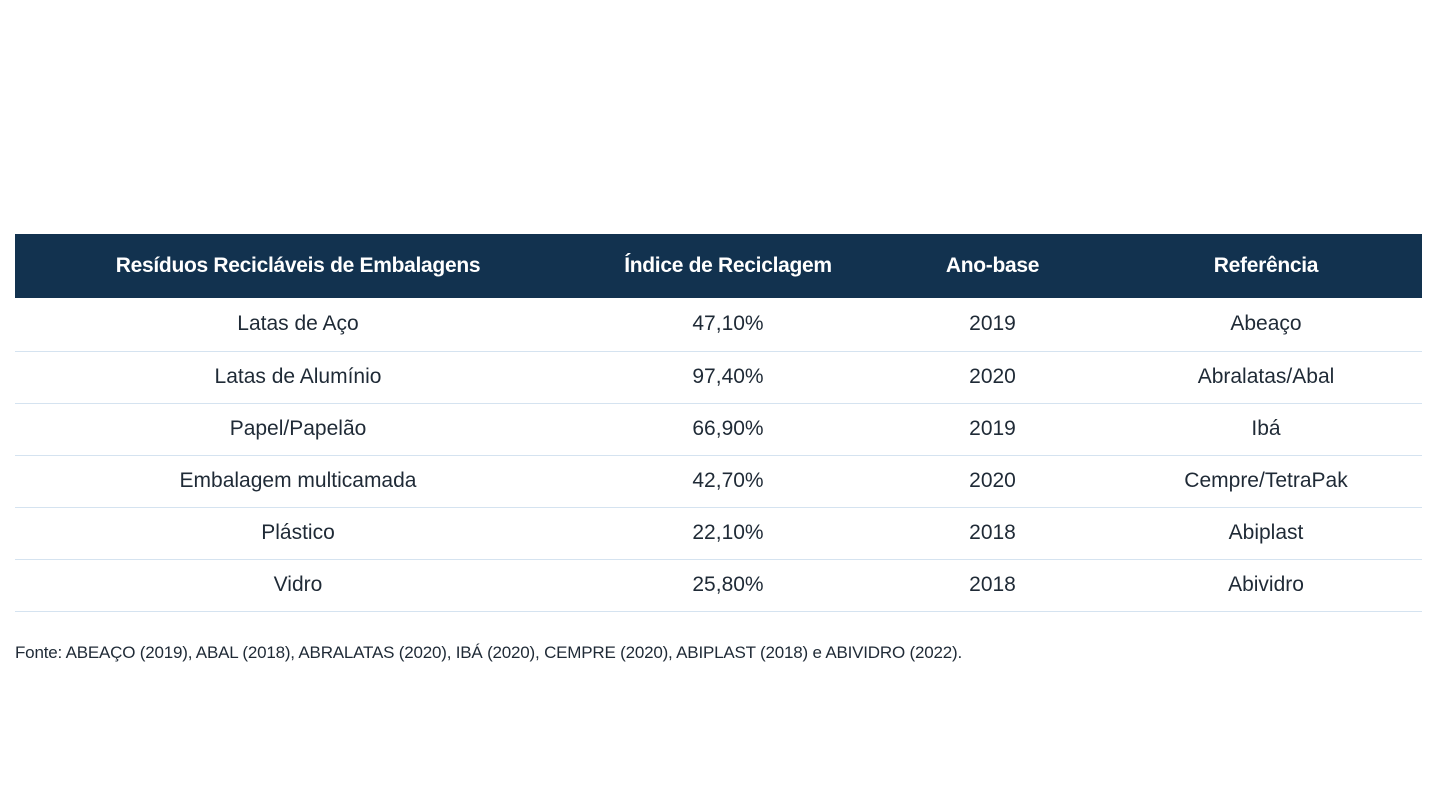  What do you see at coordinates (1266, 584) in the screenshot?
I see `cell-reference: Abividro` at bounding box center [1266, 584].